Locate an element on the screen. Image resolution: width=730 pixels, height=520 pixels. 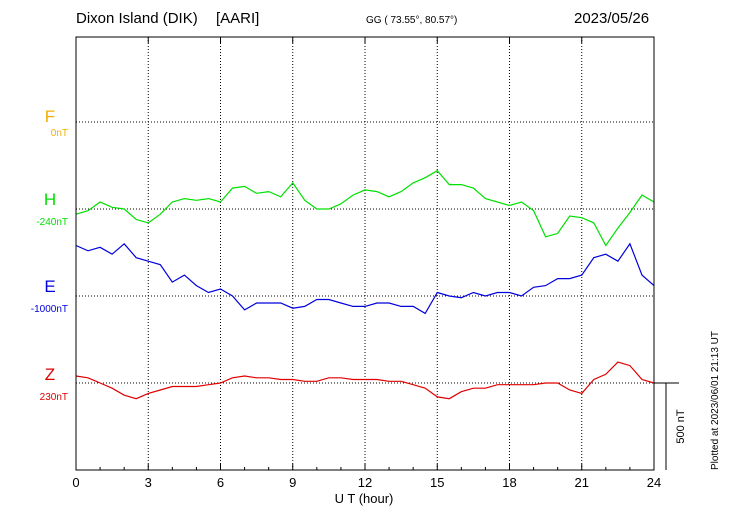
x-tick-label: 15 is located at coordinates (437, 482).